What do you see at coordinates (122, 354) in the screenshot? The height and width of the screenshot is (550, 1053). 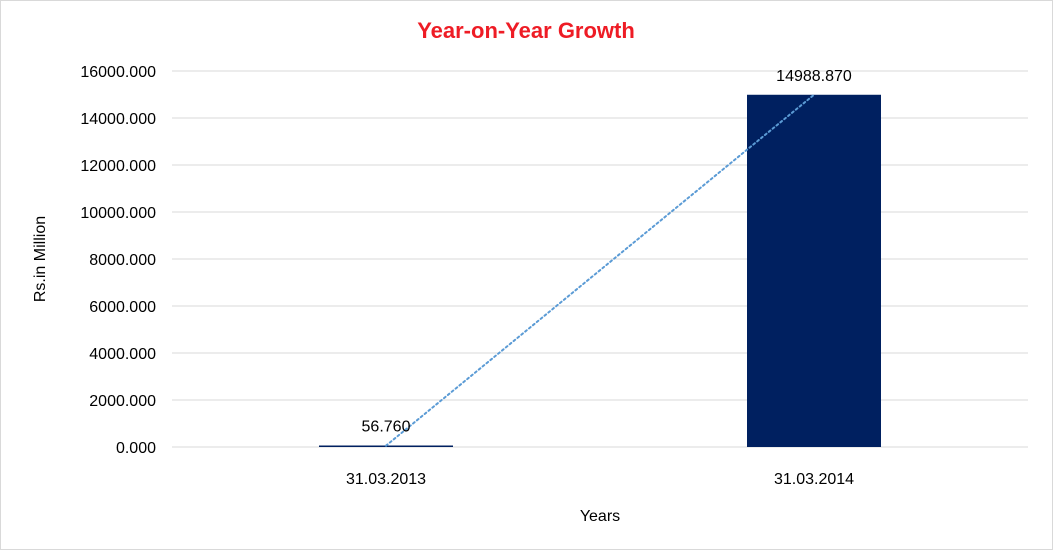 I see `y-tick-label: 4000.000` at bounding box center [122, 354].